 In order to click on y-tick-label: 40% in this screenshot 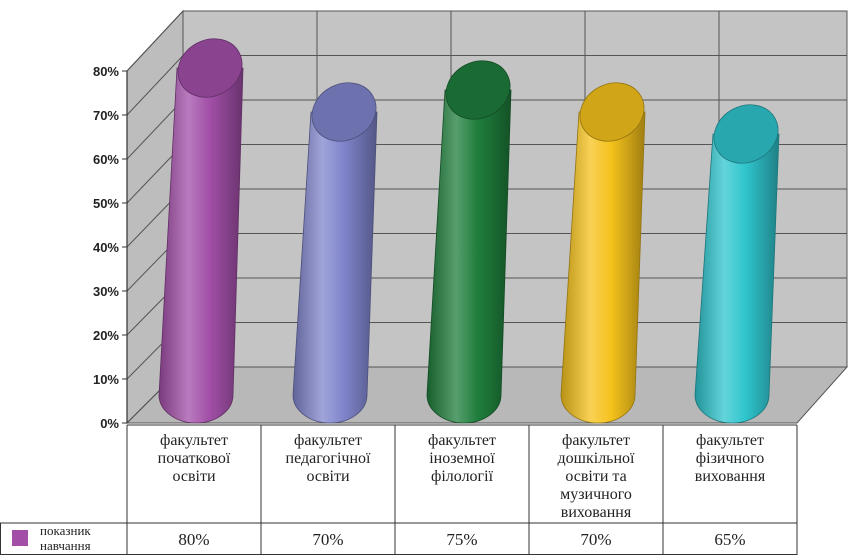, I will do `click(106, 247)`.